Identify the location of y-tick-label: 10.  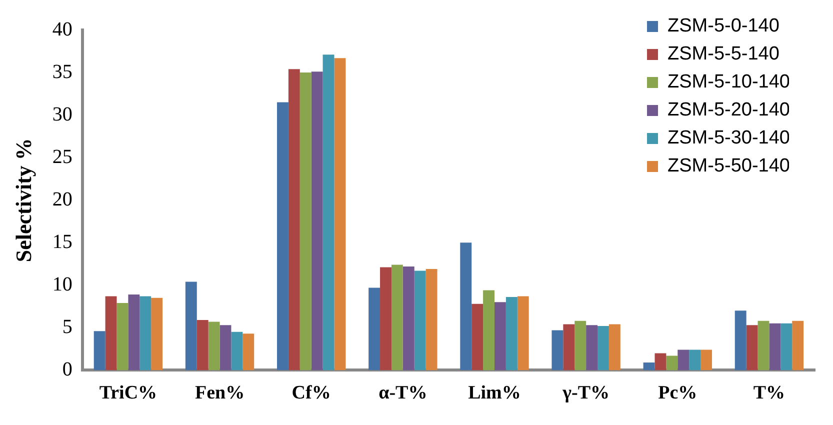
(62, 284).